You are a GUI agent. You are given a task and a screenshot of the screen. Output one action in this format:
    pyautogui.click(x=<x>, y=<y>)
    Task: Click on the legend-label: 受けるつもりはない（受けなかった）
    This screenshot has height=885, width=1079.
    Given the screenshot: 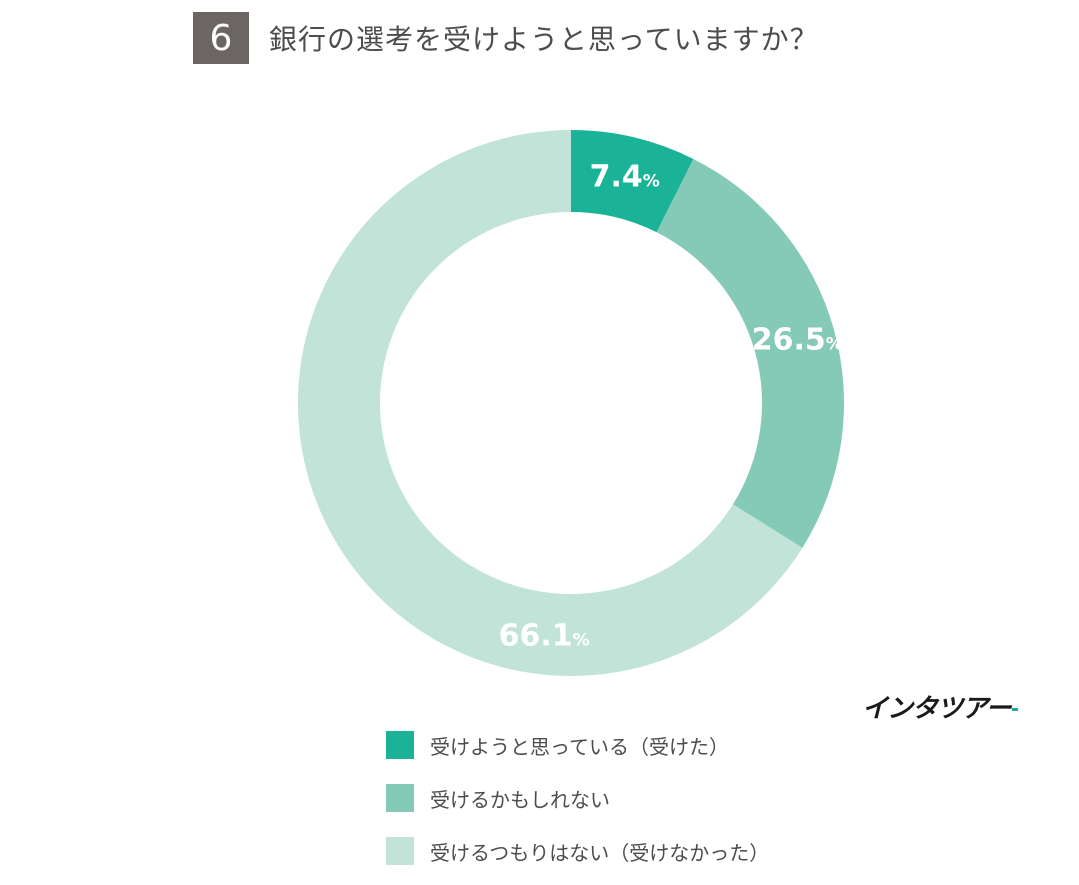 What is the action you would take?
    pyautogui.click(x=600, y=852)
    